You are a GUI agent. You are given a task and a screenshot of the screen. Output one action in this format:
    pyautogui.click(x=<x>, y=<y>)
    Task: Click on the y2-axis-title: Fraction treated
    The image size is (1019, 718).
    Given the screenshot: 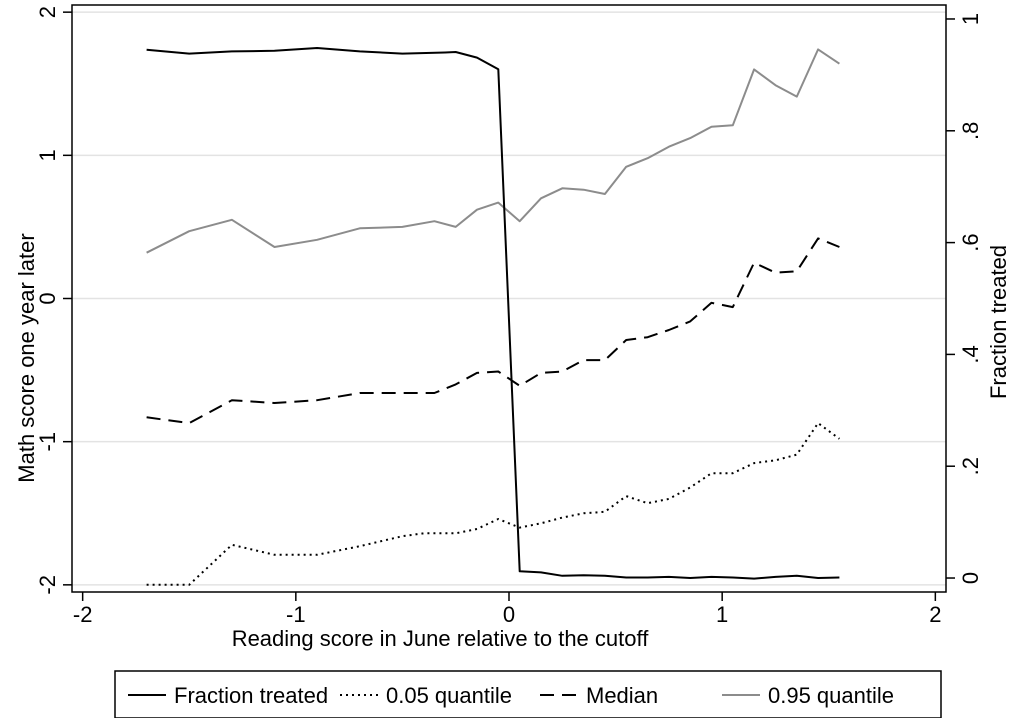 What is the action you would take?
    pyautogui.click(x=998, y=322)
    